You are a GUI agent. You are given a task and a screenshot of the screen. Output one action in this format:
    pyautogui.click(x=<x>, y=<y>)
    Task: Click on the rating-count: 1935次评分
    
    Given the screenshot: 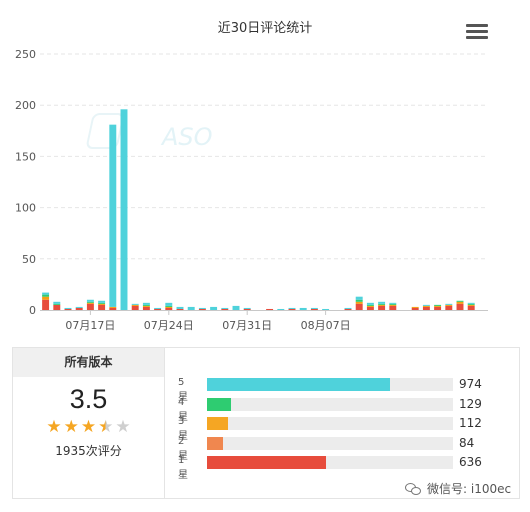 What is the action you would take?
    pyautogui.click(x=88, y=451)
    